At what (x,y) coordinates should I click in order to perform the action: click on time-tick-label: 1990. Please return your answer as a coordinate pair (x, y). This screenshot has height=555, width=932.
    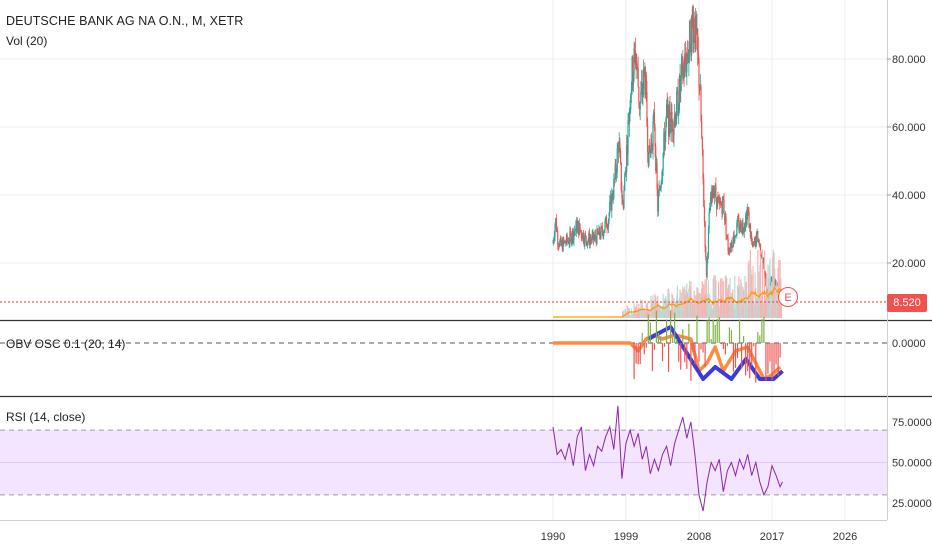
    Looking at the image, I should click on (553, 537).